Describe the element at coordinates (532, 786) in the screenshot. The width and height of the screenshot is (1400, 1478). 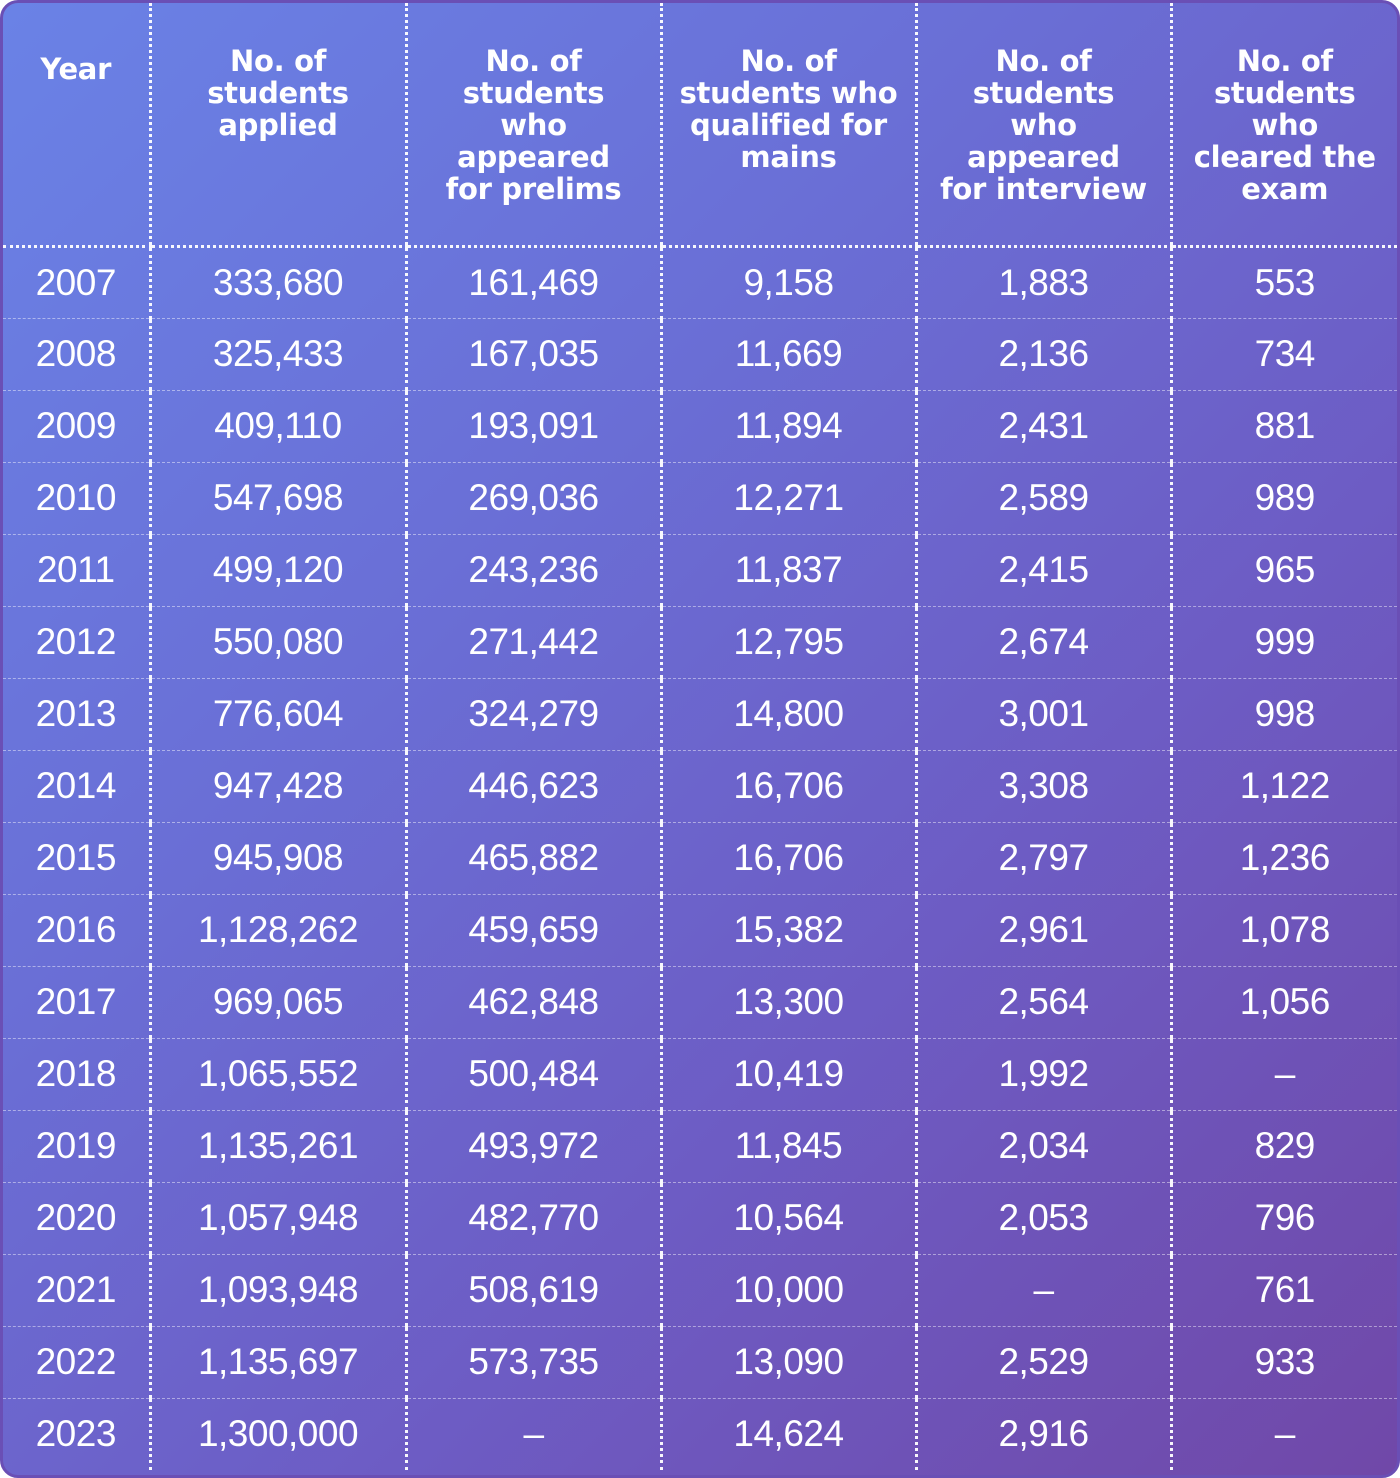
I see `cell-appeared-prelims: 446,623` at that location.